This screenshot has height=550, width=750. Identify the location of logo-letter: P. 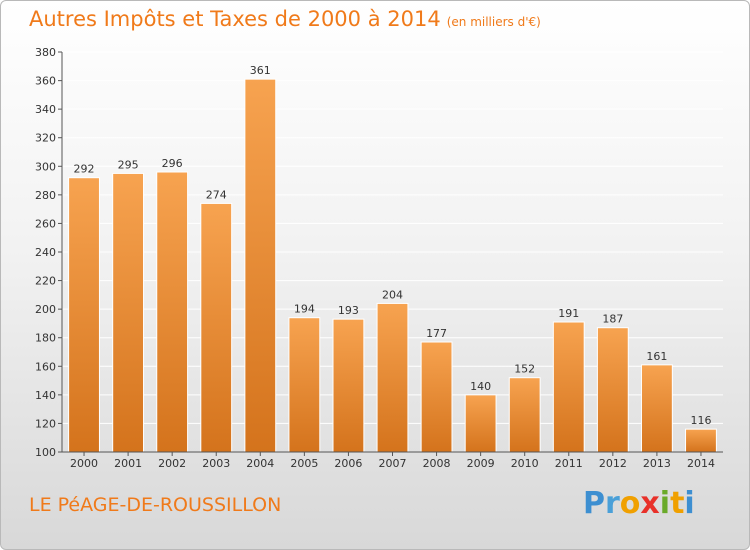
(594, 503).